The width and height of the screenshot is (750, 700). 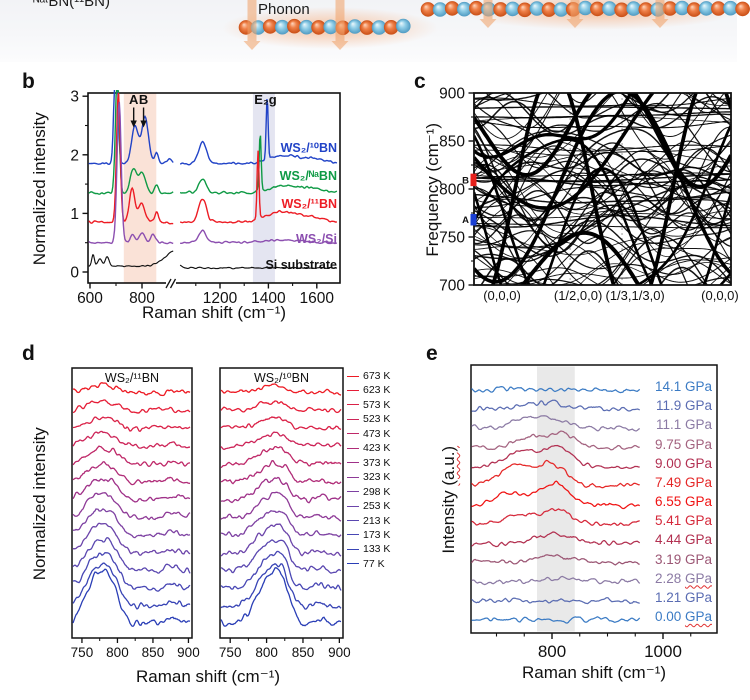 What do you see at coordinates (140, 188) in the screenshot?
I see `shaded-band` at bounding box center [140, 188].